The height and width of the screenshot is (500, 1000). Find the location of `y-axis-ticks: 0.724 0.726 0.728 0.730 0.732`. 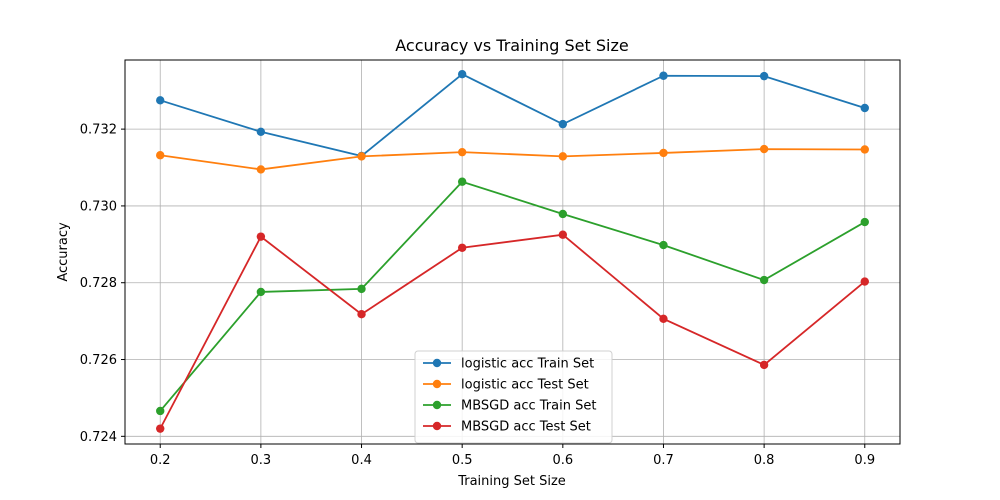

y-axis-ticks: 0.724 0.726 0.728 0.730 0.732 is located at coordinates (102, 284).